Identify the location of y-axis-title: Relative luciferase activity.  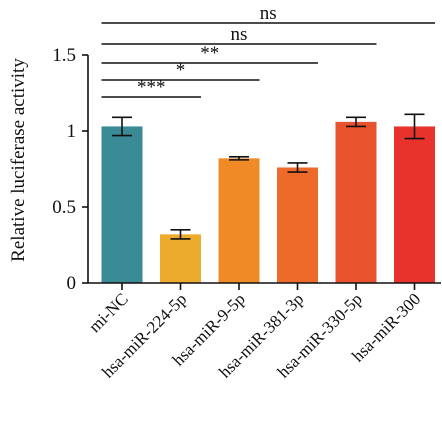
(18, 160).